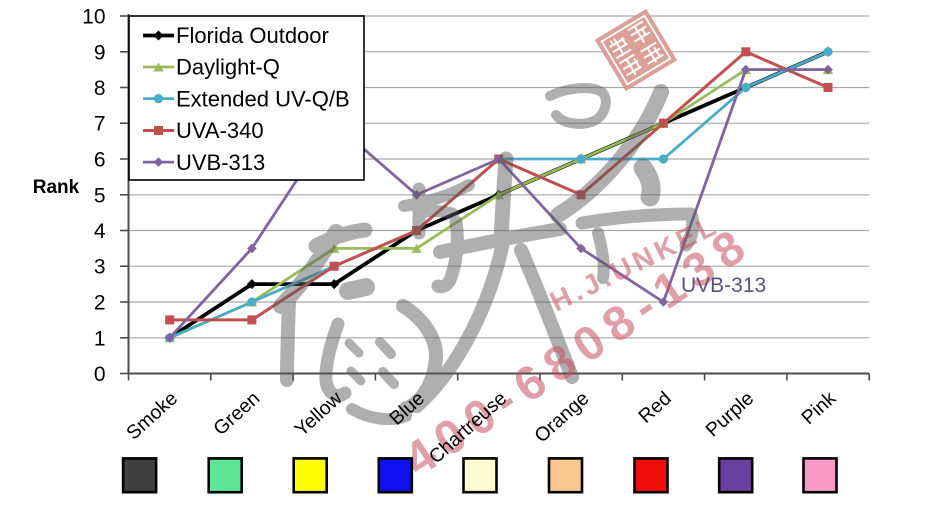  I want to click on svg-text: Daylight-Q, so click(228, 67).